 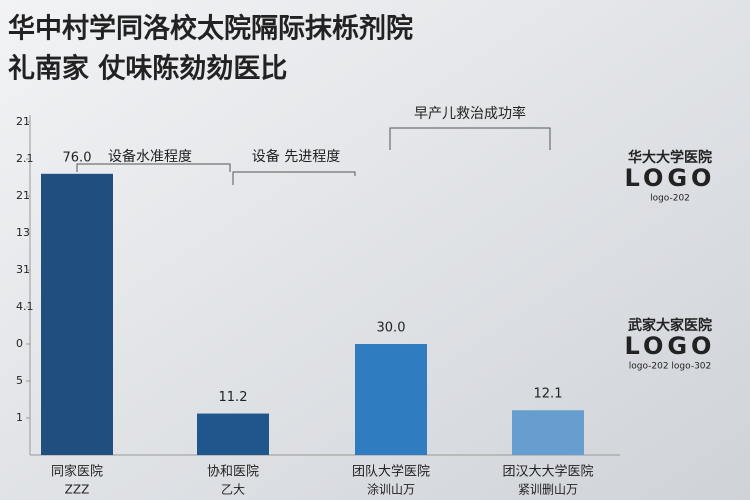 What do you see at coordinates (19, 417) in the screenshot?
I see `y-tick-label: 1` at bounding box center [19, 417].